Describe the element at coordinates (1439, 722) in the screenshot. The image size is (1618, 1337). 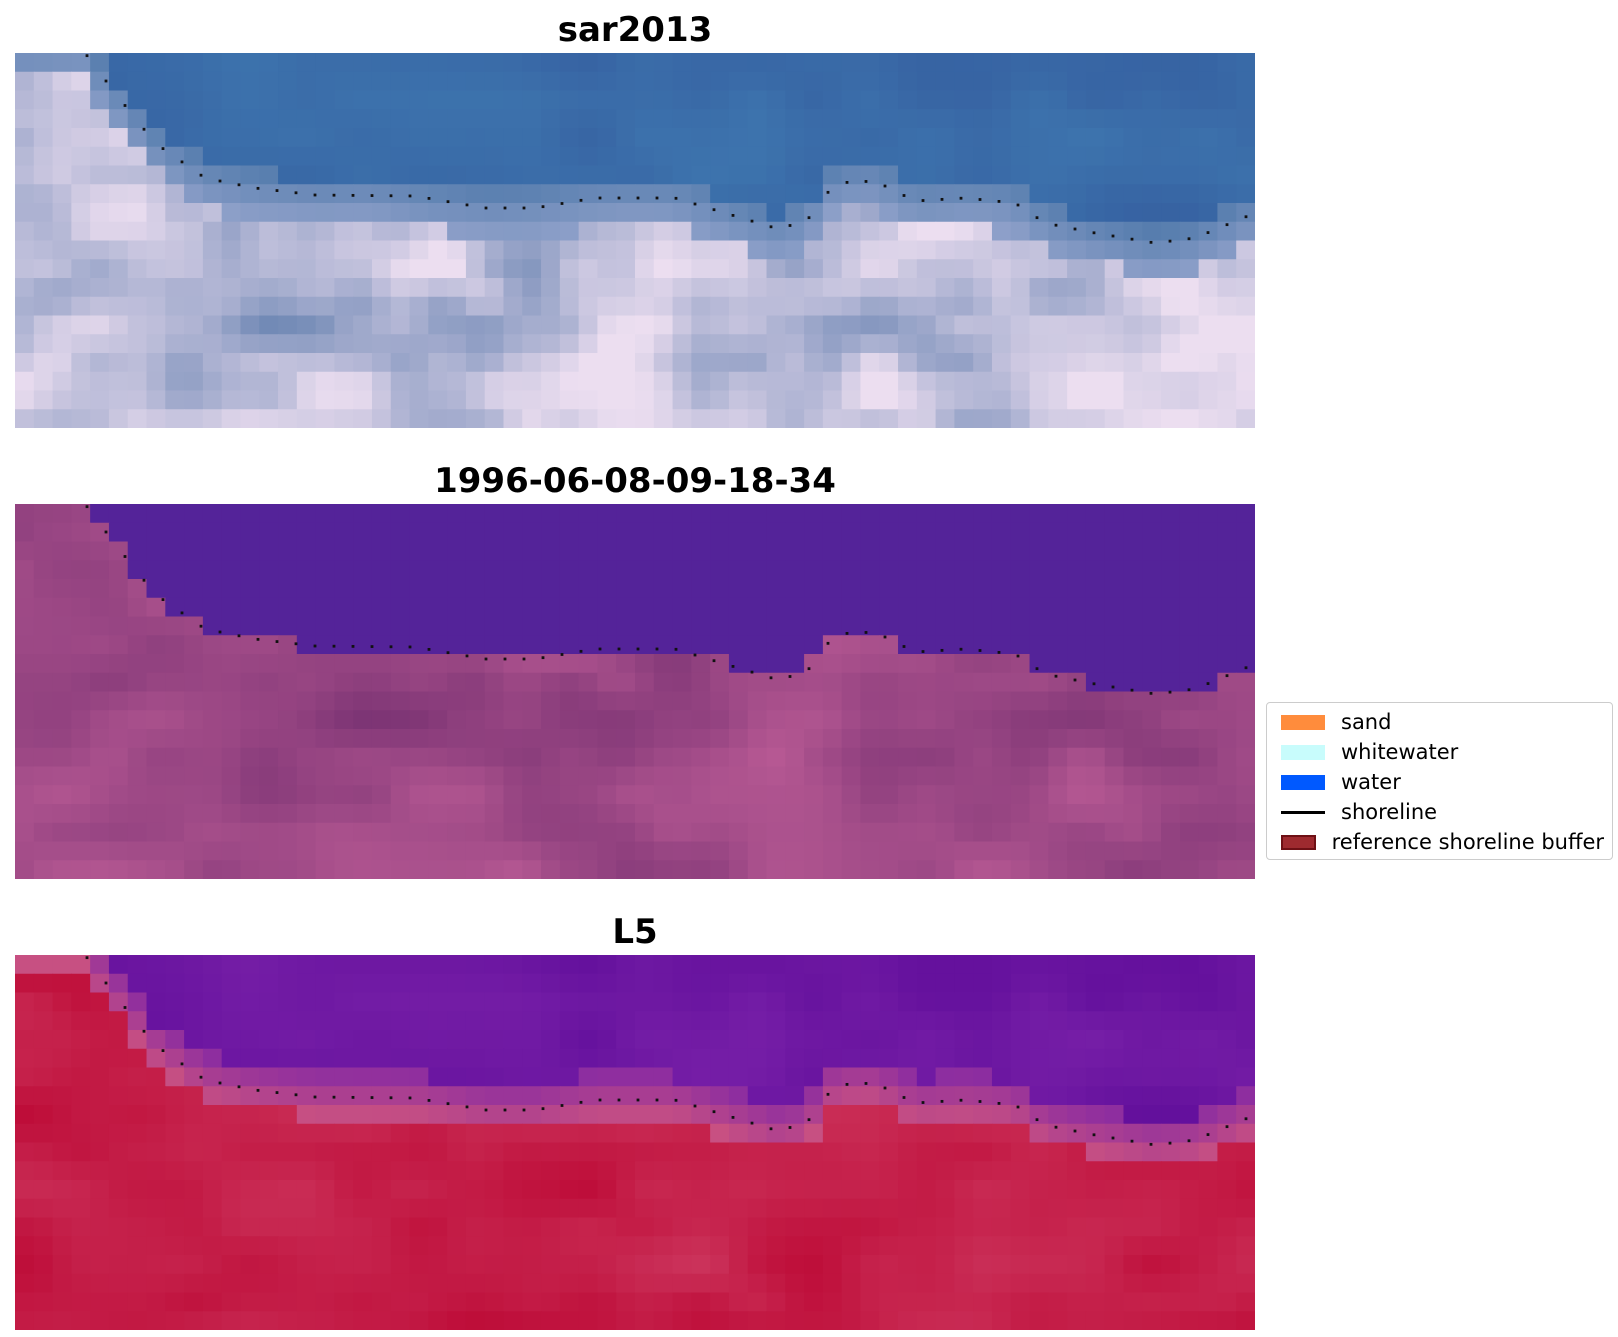
I see `legend-item-sand: sand` at that location.